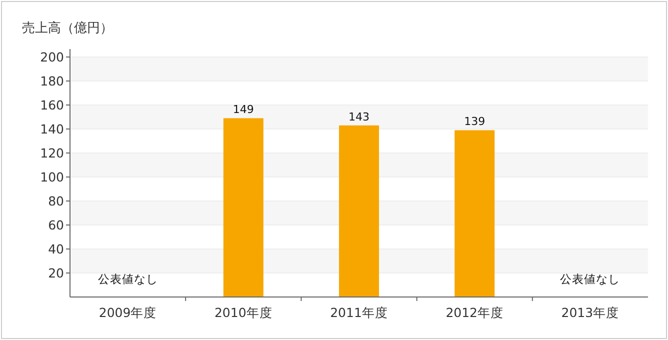 The image size is (668, 340). What do you see at coordinates (52, 57) in the screenshot?
I see `y-tick-label: 200` at bounding box center [52, 57].